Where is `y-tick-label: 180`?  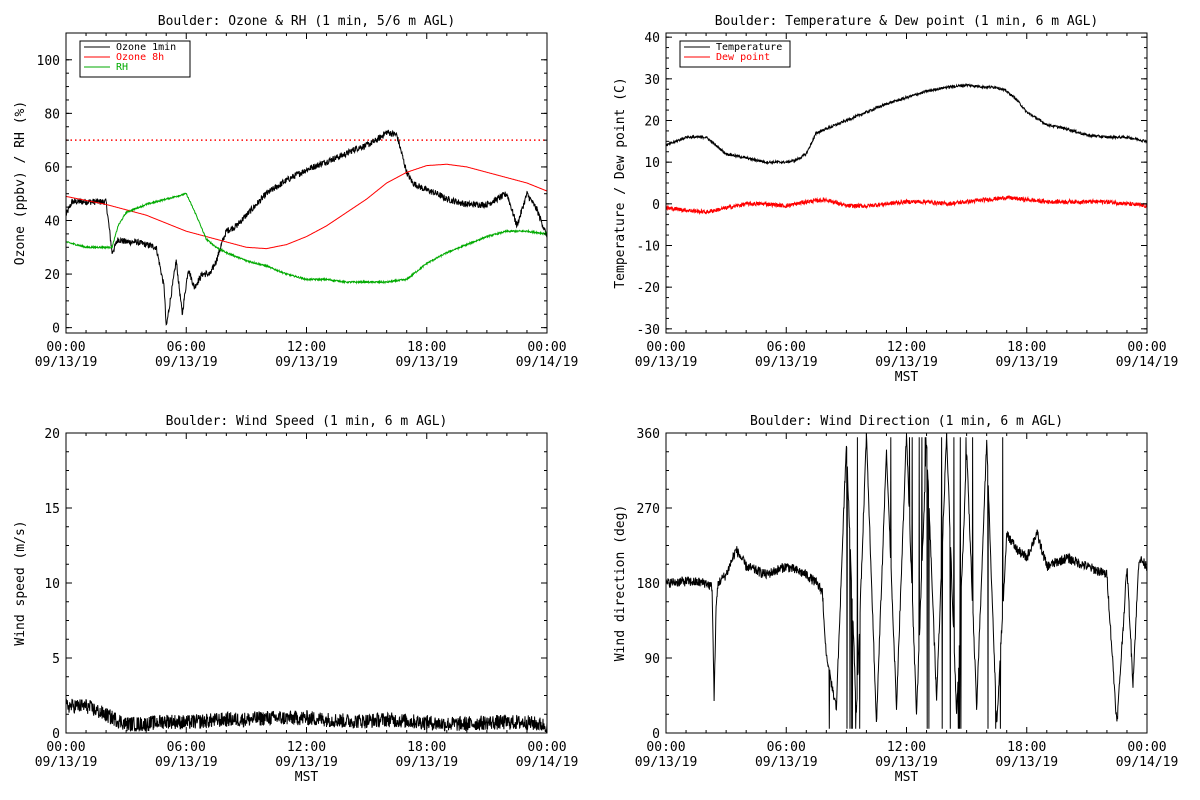 y-tick-label: 180 is located at coordinates (648, 584).